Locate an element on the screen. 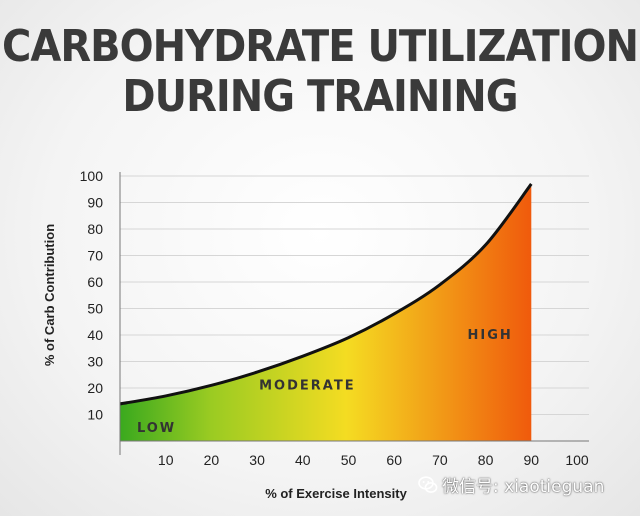  watermark-text: 微信号: xiaotieguan is located at coordinates (523, 487).